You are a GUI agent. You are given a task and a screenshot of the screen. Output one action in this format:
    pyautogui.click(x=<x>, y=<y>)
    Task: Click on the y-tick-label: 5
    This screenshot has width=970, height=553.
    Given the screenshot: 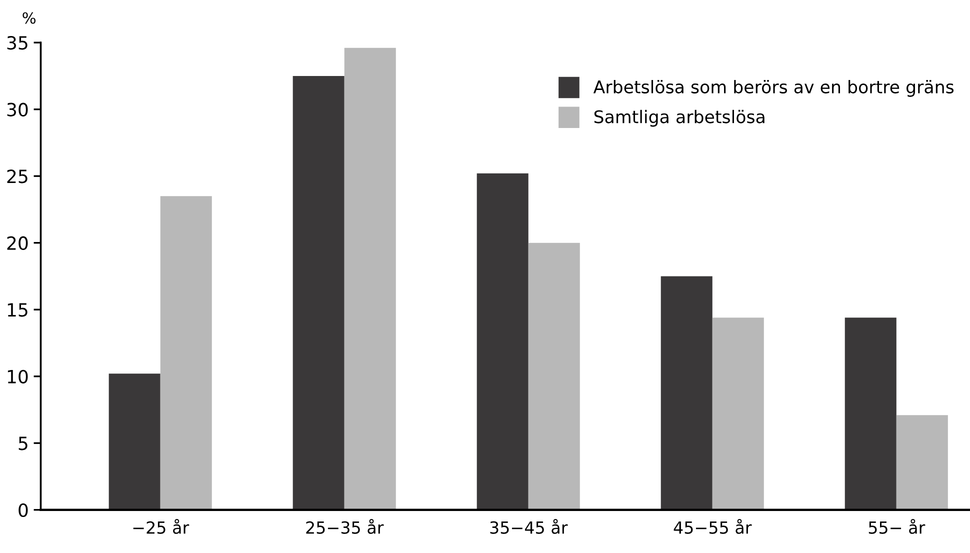 What is the action you would take?
    pyautogui.click(x=23, y=443)
    